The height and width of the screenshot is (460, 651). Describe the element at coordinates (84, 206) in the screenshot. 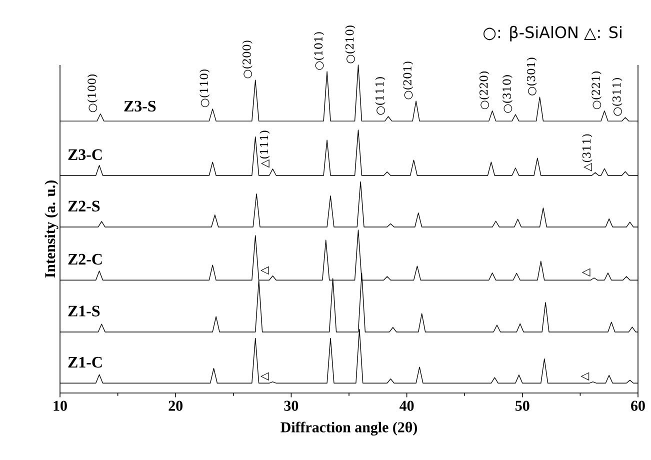

I see `series-label: Z2-S` at that location.